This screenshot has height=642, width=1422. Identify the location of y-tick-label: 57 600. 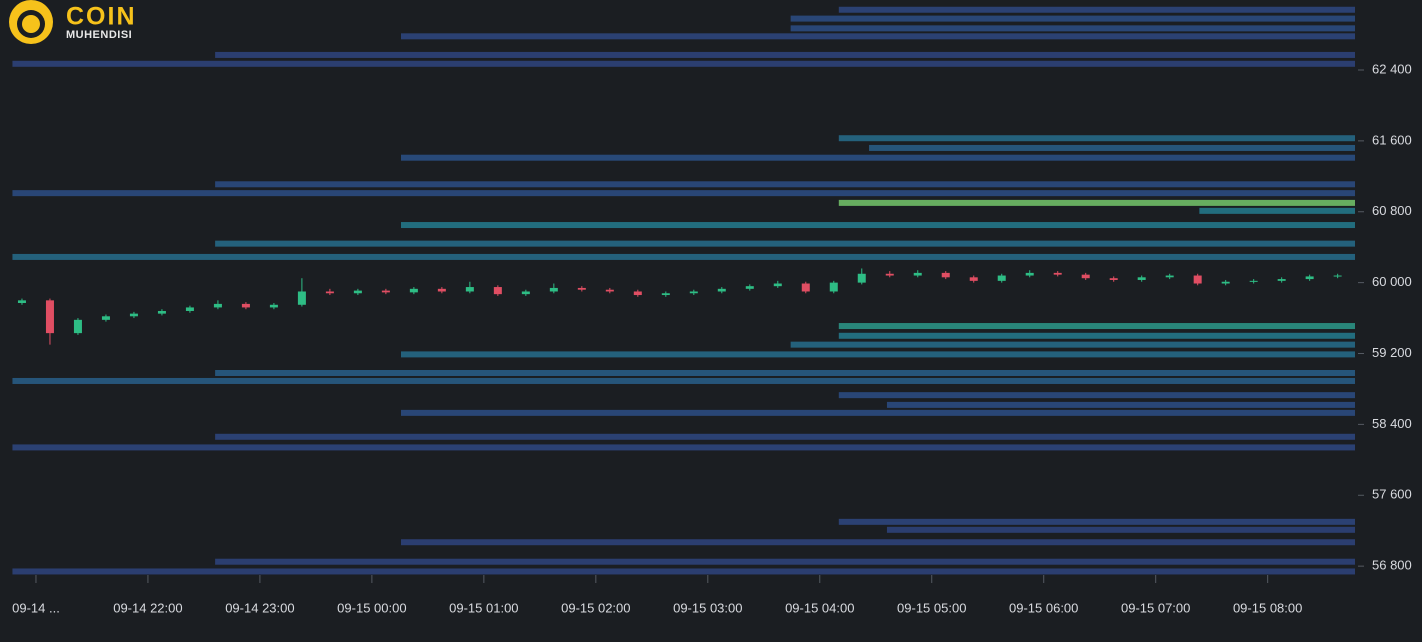
(1392, 494).